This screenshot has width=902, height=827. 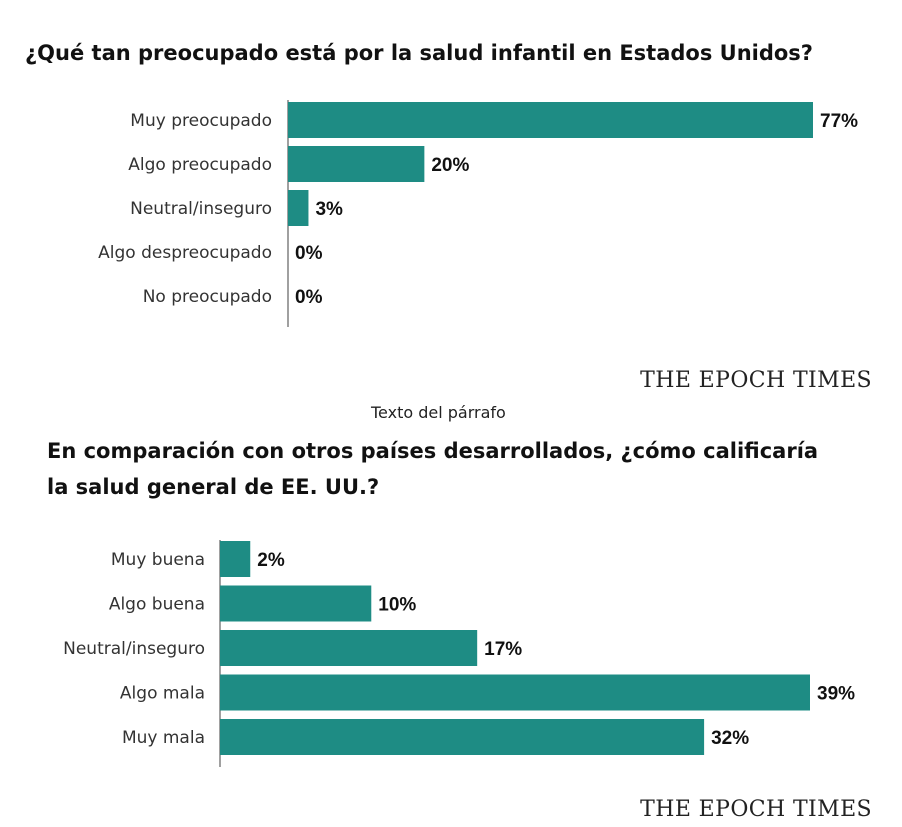 What do you see at coordinates (397, 605) in the screenshot?
I see `chart-2-value-label: 10%` at bounding box center [397, 605].